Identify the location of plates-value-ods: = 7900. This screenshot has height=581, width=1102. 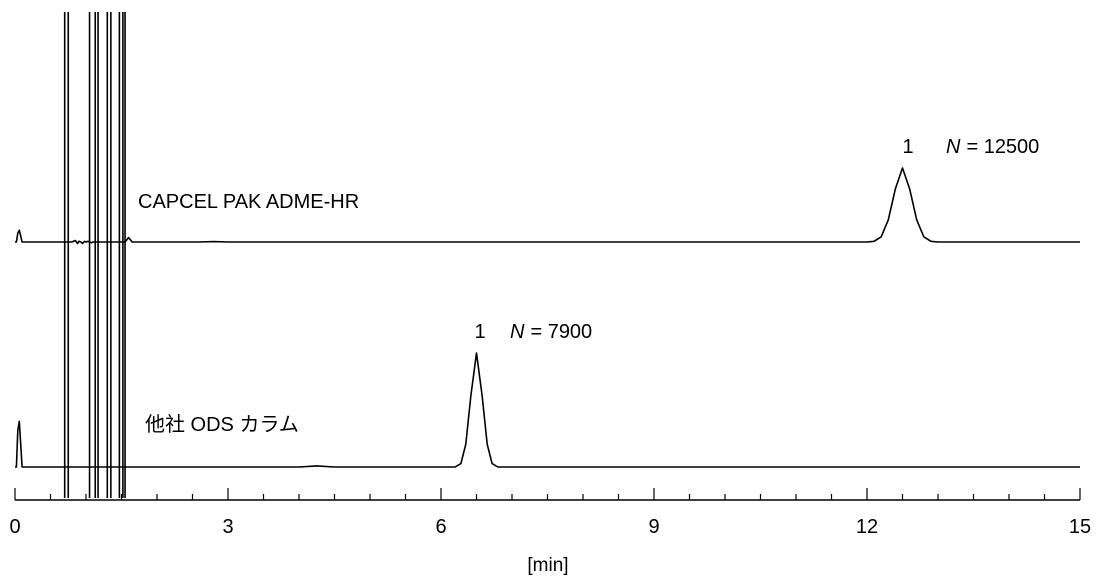
(561, 332).